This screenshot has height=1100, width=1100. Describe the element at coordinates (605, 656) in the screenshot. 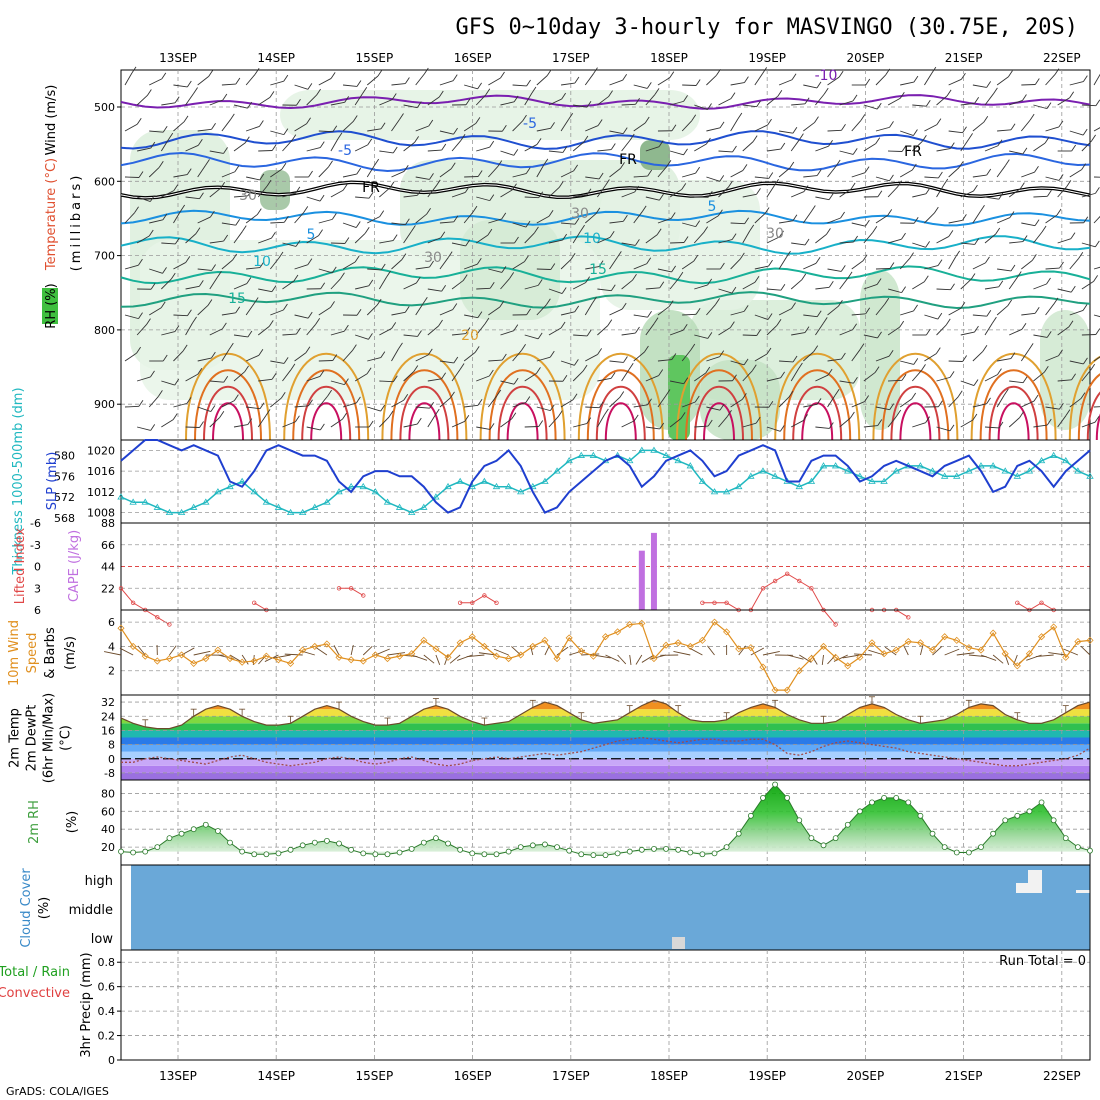

I see `wind-speed-line` at that location.